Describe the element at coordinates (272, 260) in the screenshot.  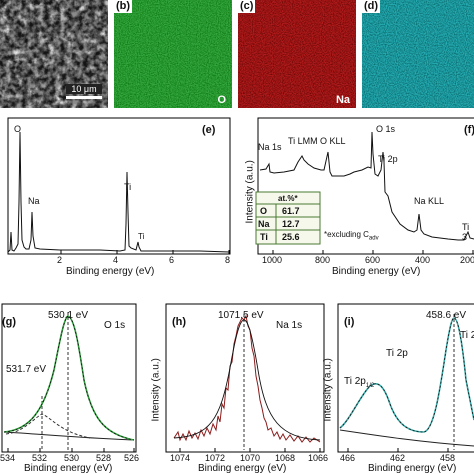
I see `survey-xtick-1000: 1000` at that location.